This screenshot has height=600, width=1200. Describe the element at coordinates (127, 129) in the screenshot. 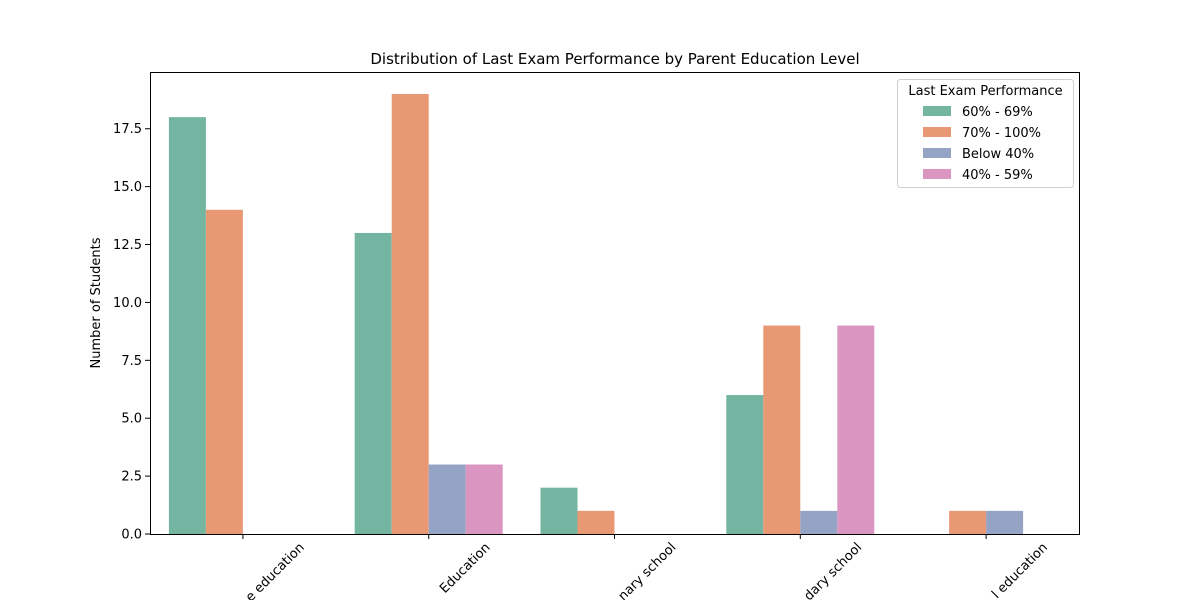

I see `y-tick-label: 17.5` at that location.